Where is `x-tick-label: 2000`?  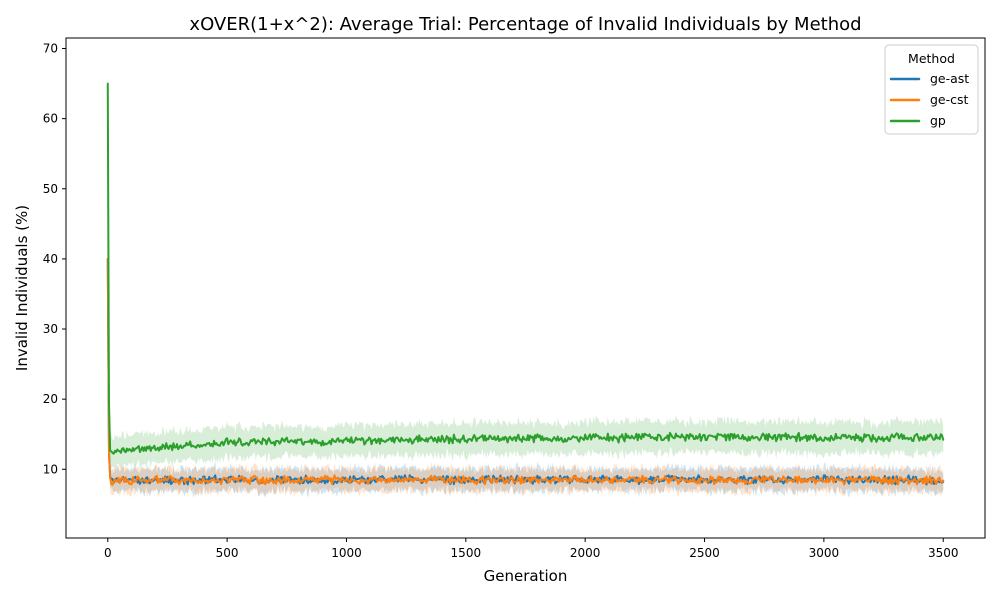
x-tick-label: 2000 is located at coordinates (585, 553).